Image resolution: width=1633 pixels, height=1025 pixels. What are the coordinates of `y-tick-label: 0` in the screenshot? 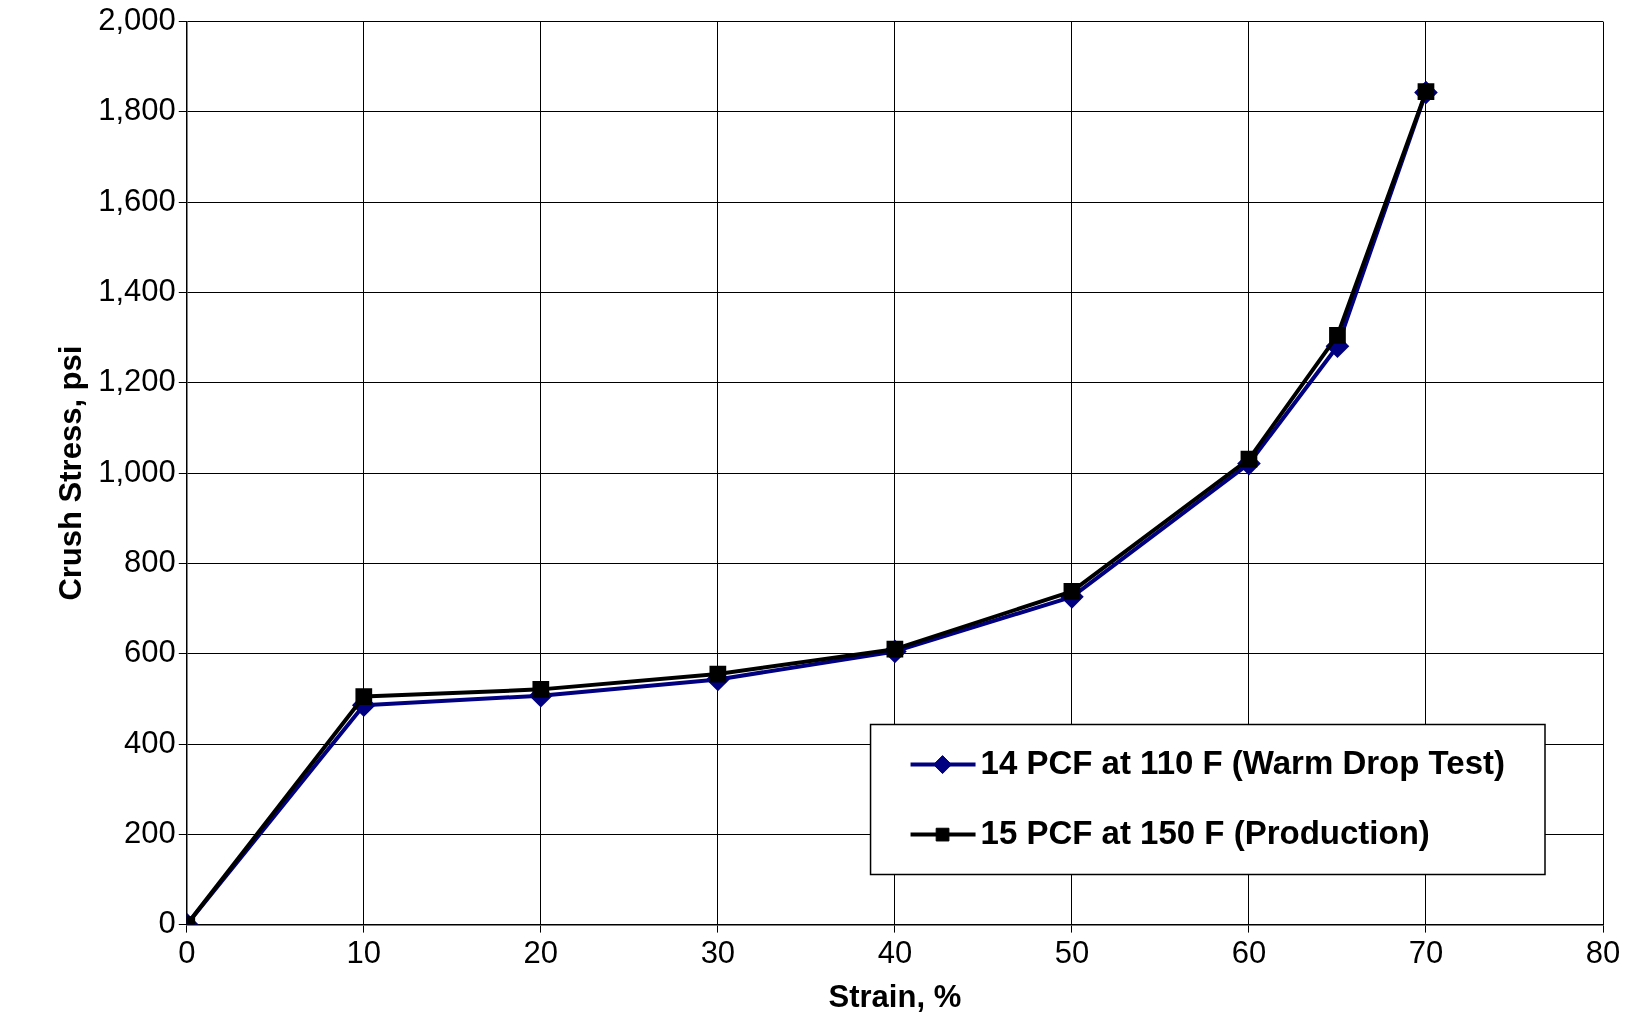 It's located at (167, 923).